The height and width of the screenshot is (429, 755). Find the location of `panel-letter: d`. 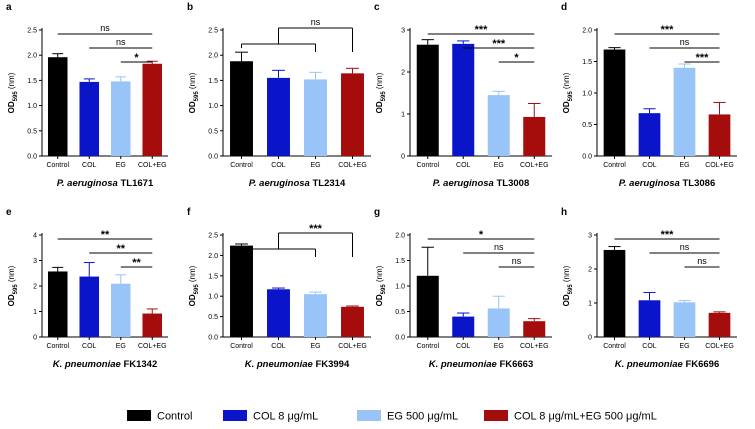

panel-letter: d is located at coordinates (564, 7).